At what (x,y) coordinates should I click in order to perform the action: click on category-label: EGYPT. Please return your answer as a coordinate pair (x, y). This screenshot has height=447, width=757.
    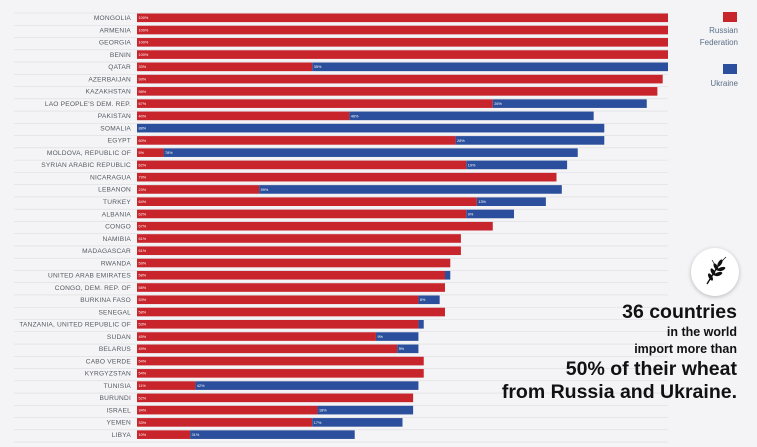
    Looking at the image, I should click on (119, 141).